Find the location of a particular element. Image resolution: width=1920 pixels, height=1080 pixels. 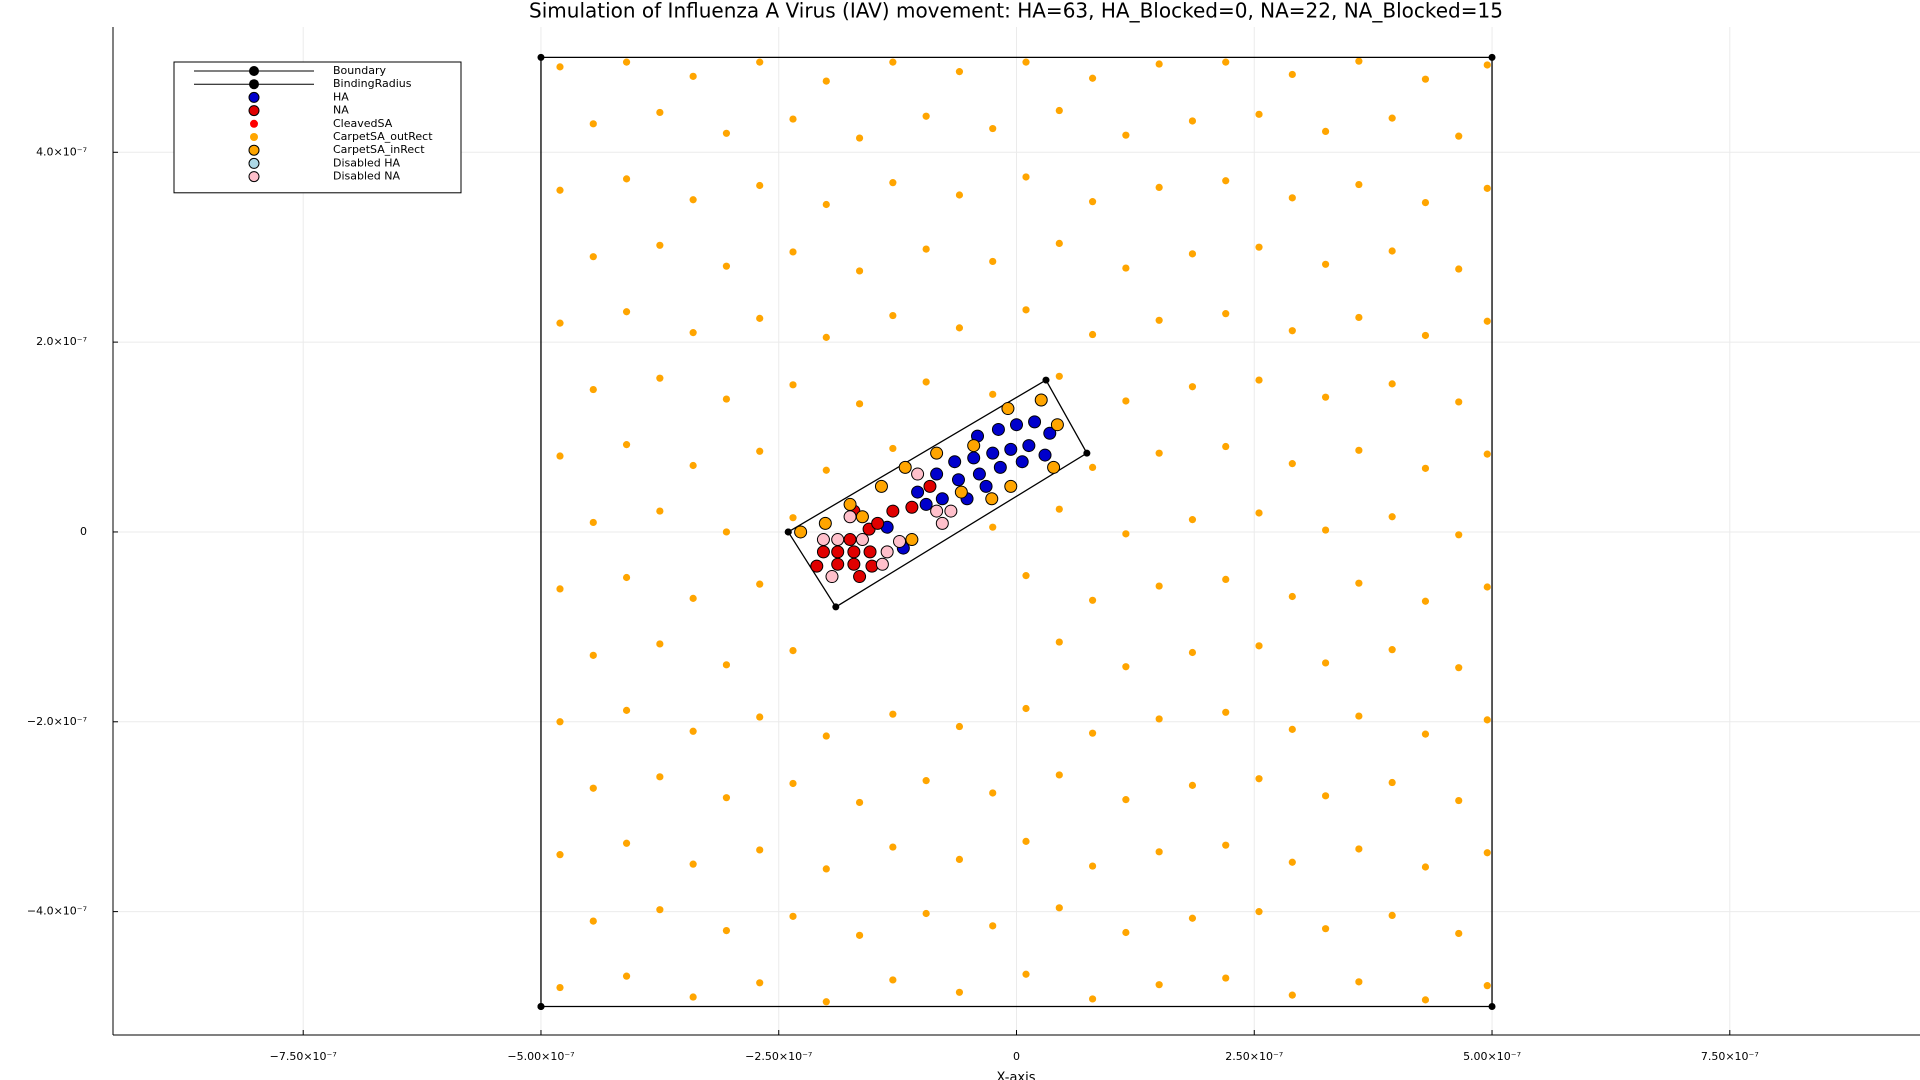

x-axis-label: X-axis is located at coordinates (1016, 1075).